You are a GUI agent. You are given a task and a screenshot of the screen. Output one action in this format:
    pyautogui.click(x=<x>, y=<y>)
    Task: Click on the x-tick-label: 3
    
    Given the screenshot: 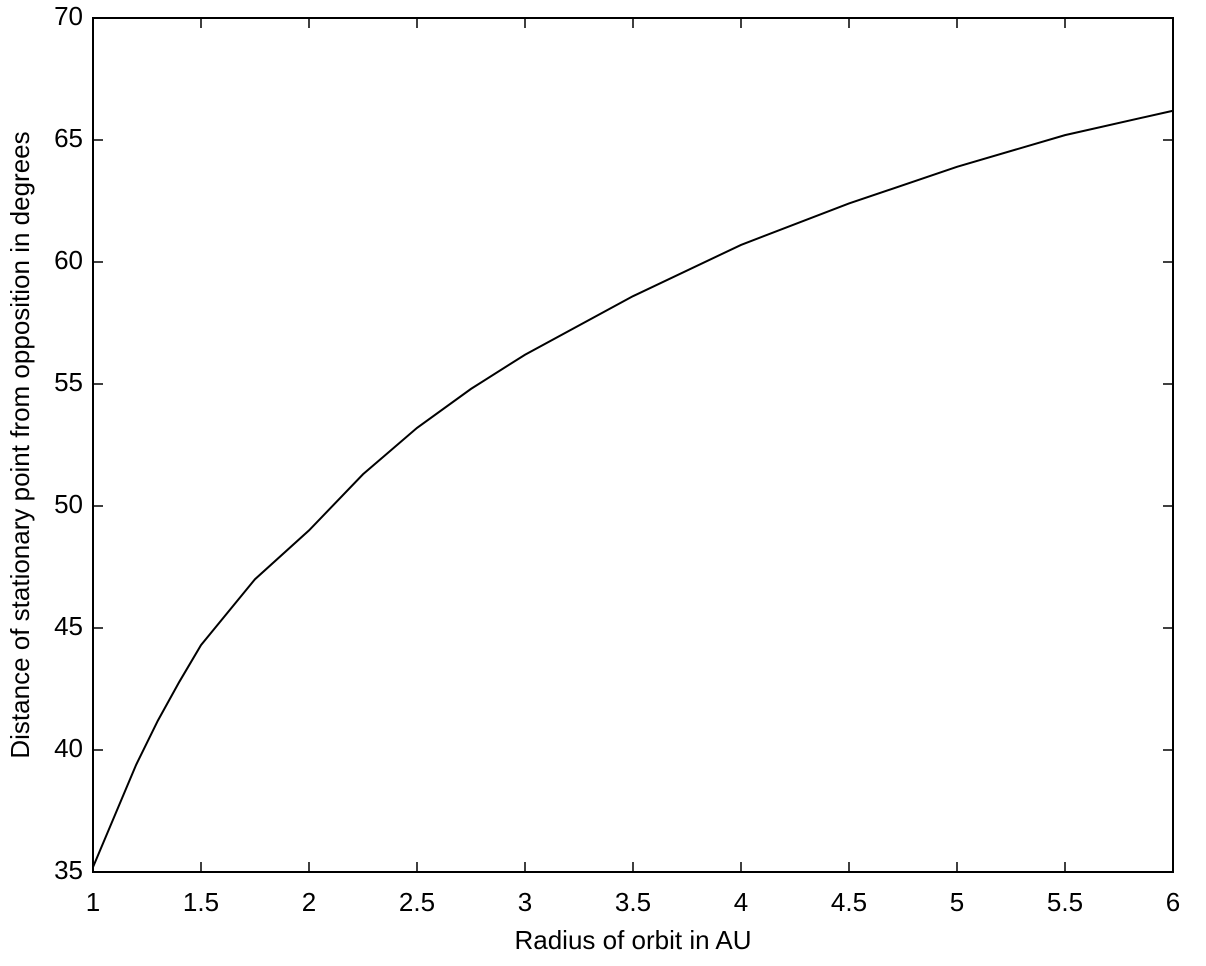 What is the action you would take?
    pyautogui.click(x=525, y=902)
    